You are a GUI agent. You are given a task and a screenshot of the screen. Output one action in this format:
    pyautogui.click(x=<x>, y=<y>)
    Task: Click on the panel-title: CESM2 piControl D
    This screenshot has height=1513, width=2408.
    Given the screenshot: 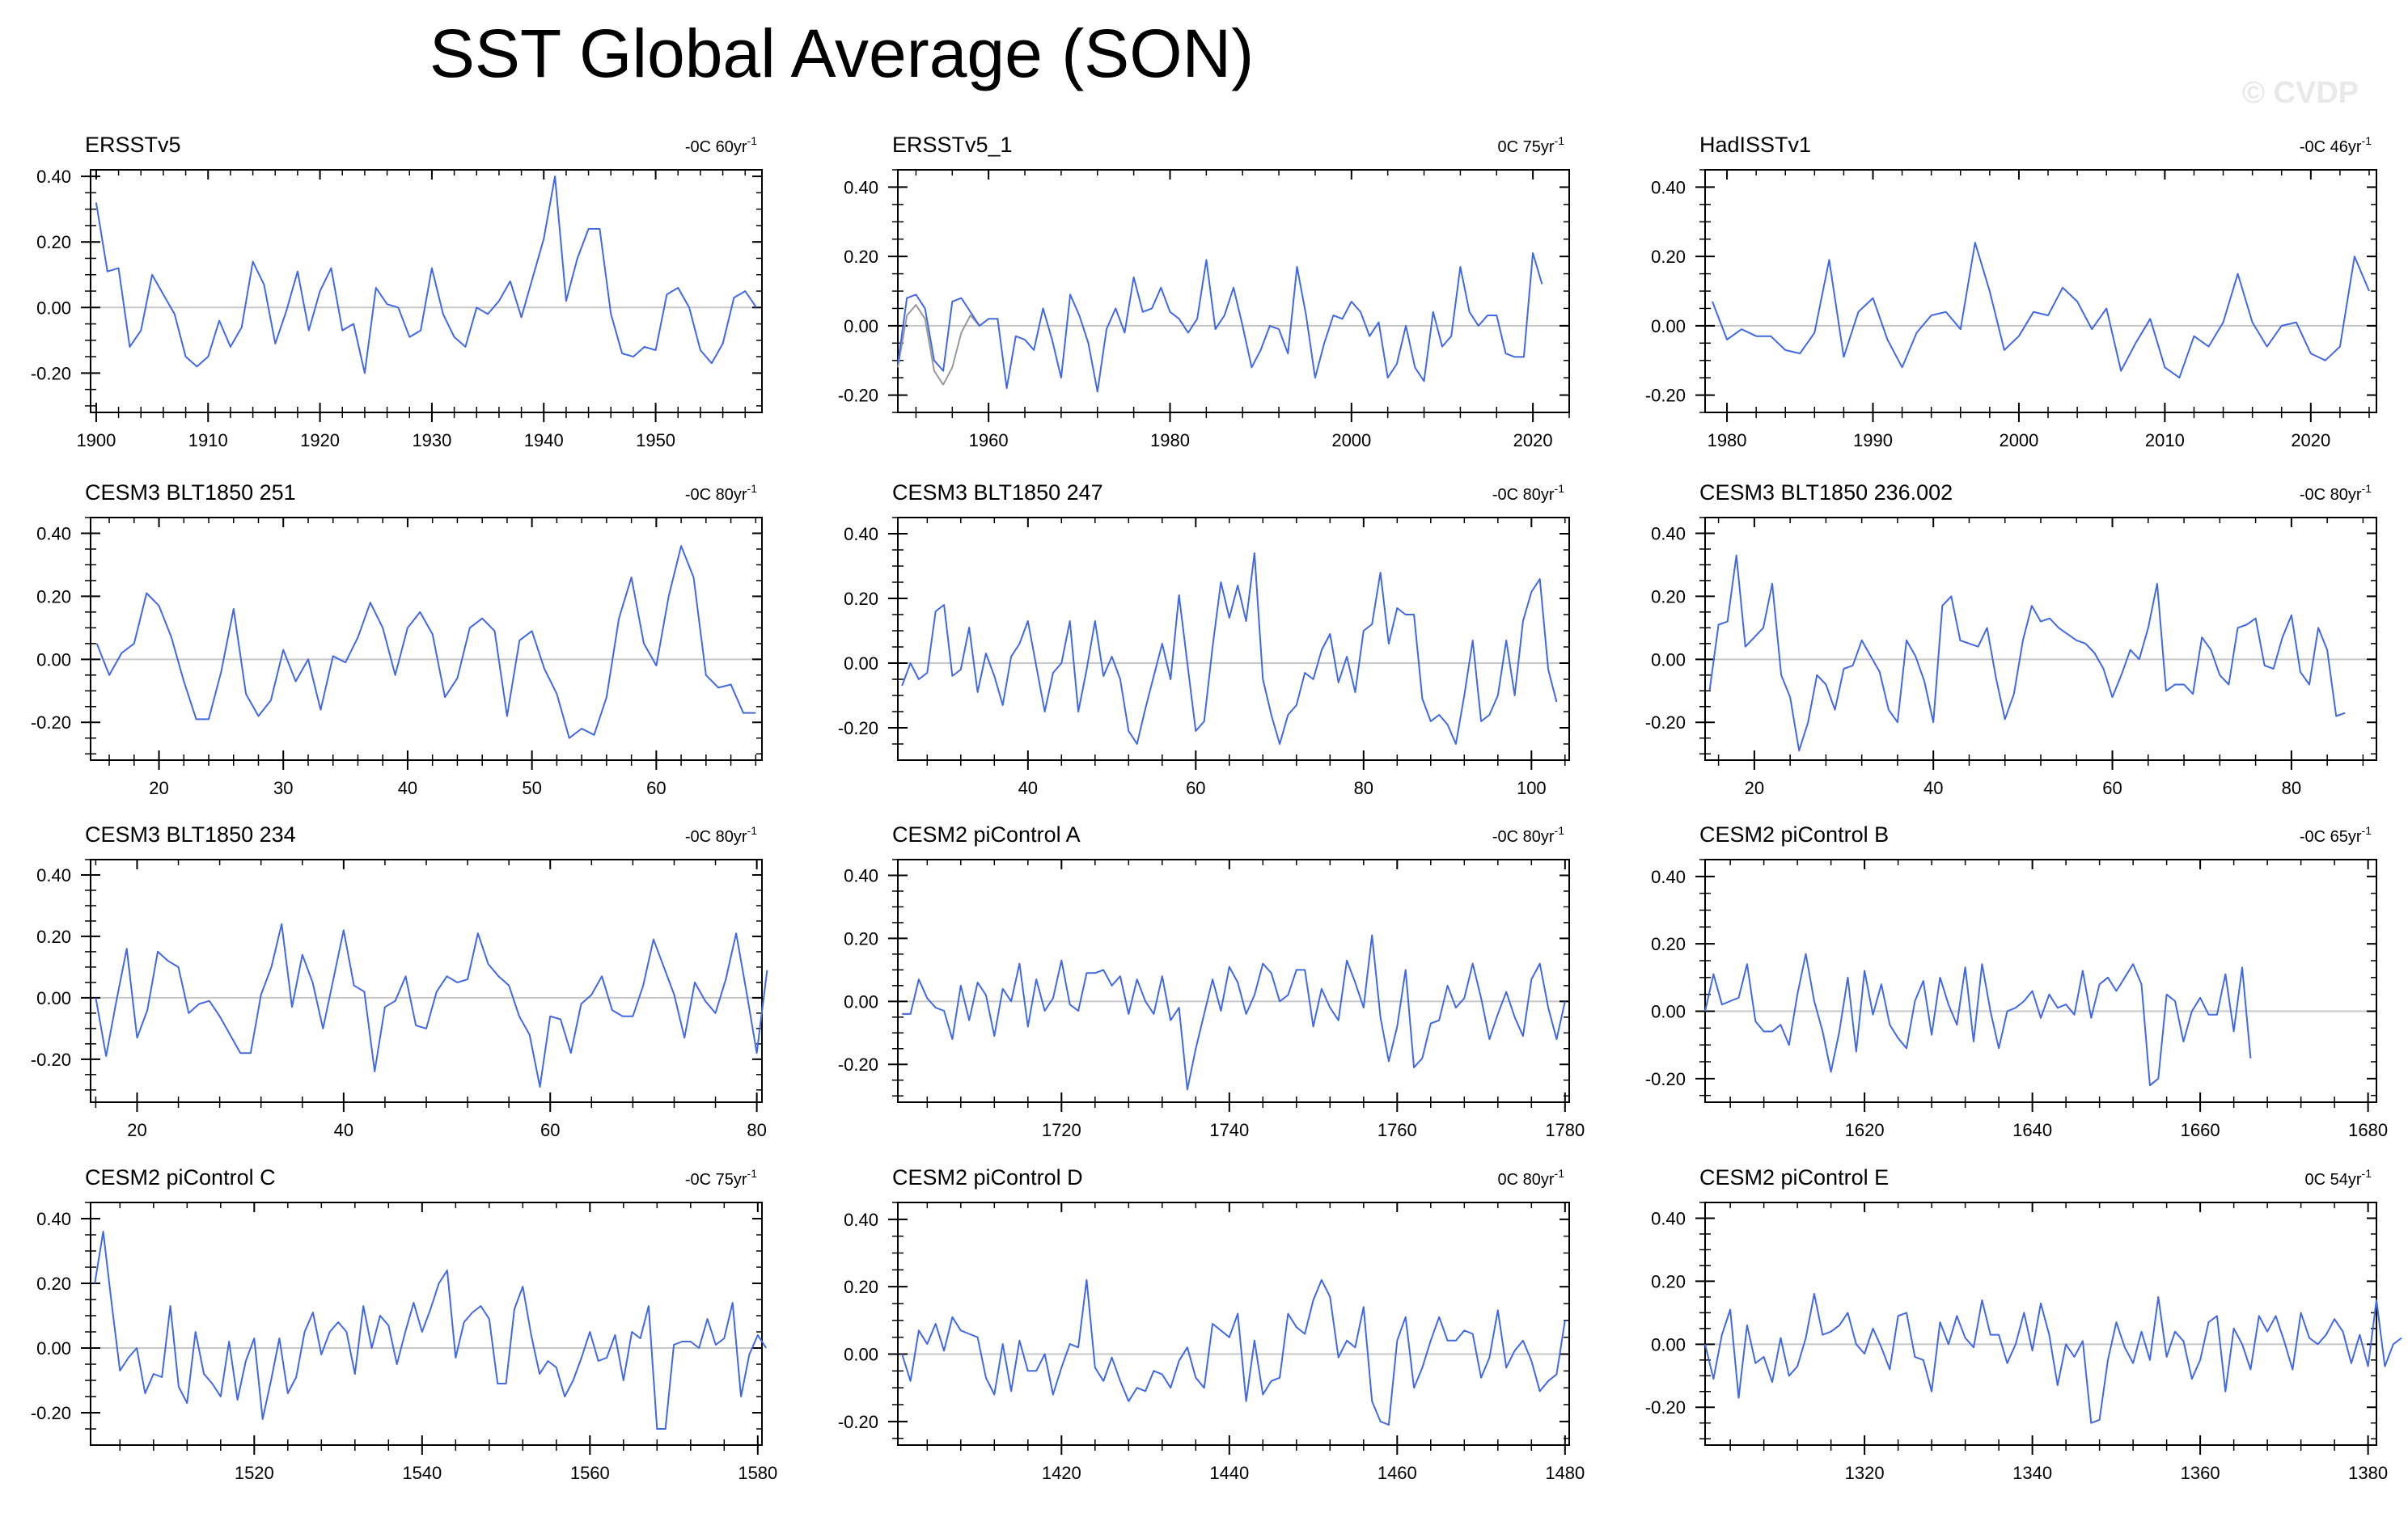 What is the action you would take?
    pyautogui.click(x=987, y=1177)
    